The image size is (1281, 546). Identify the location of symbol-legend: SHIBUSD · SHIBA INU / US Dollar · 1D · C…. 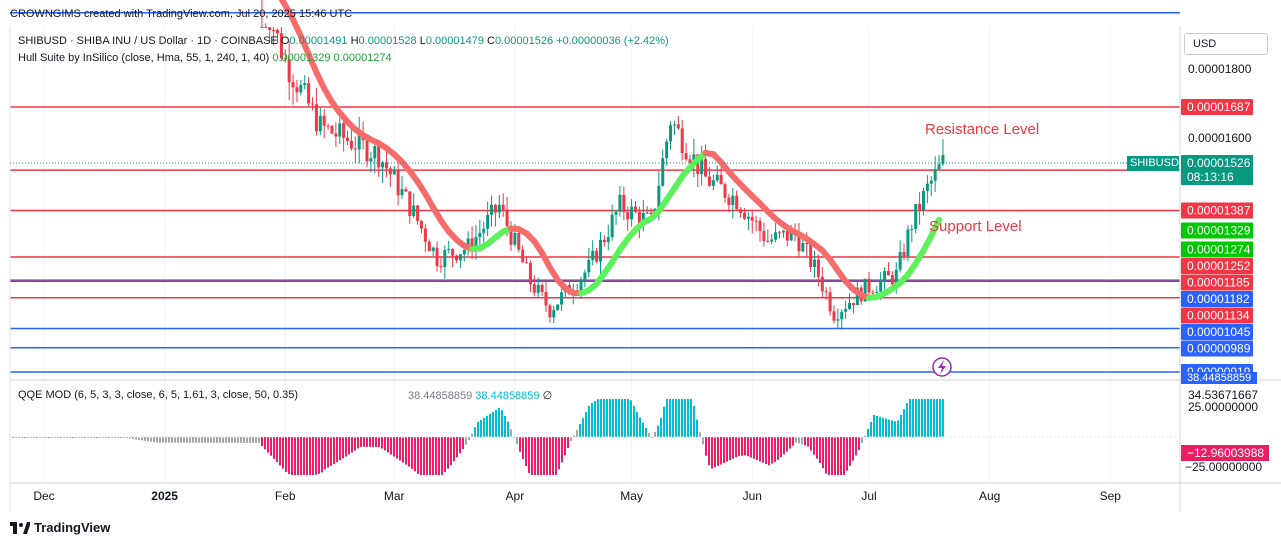
(343, 41).